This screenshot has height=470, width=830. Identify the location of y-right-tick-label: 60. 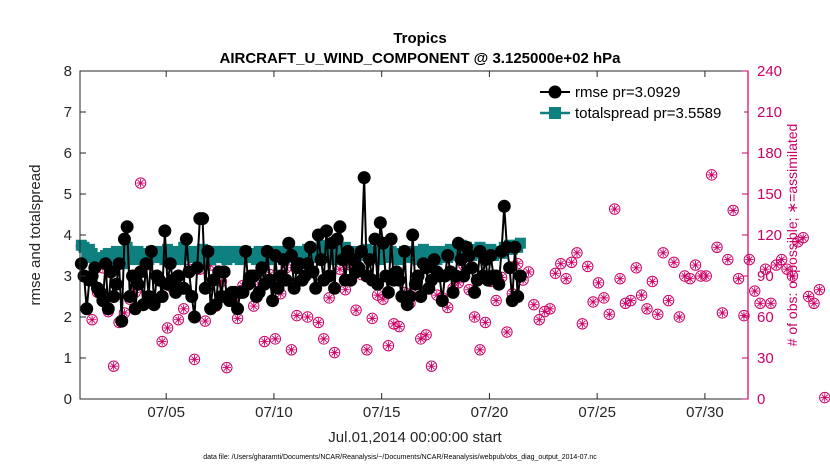
(765, 317).